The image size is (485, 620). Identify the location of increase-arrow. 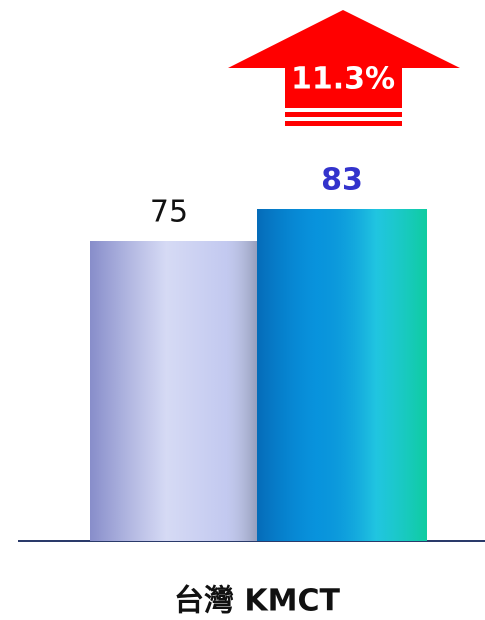
(344, 68).